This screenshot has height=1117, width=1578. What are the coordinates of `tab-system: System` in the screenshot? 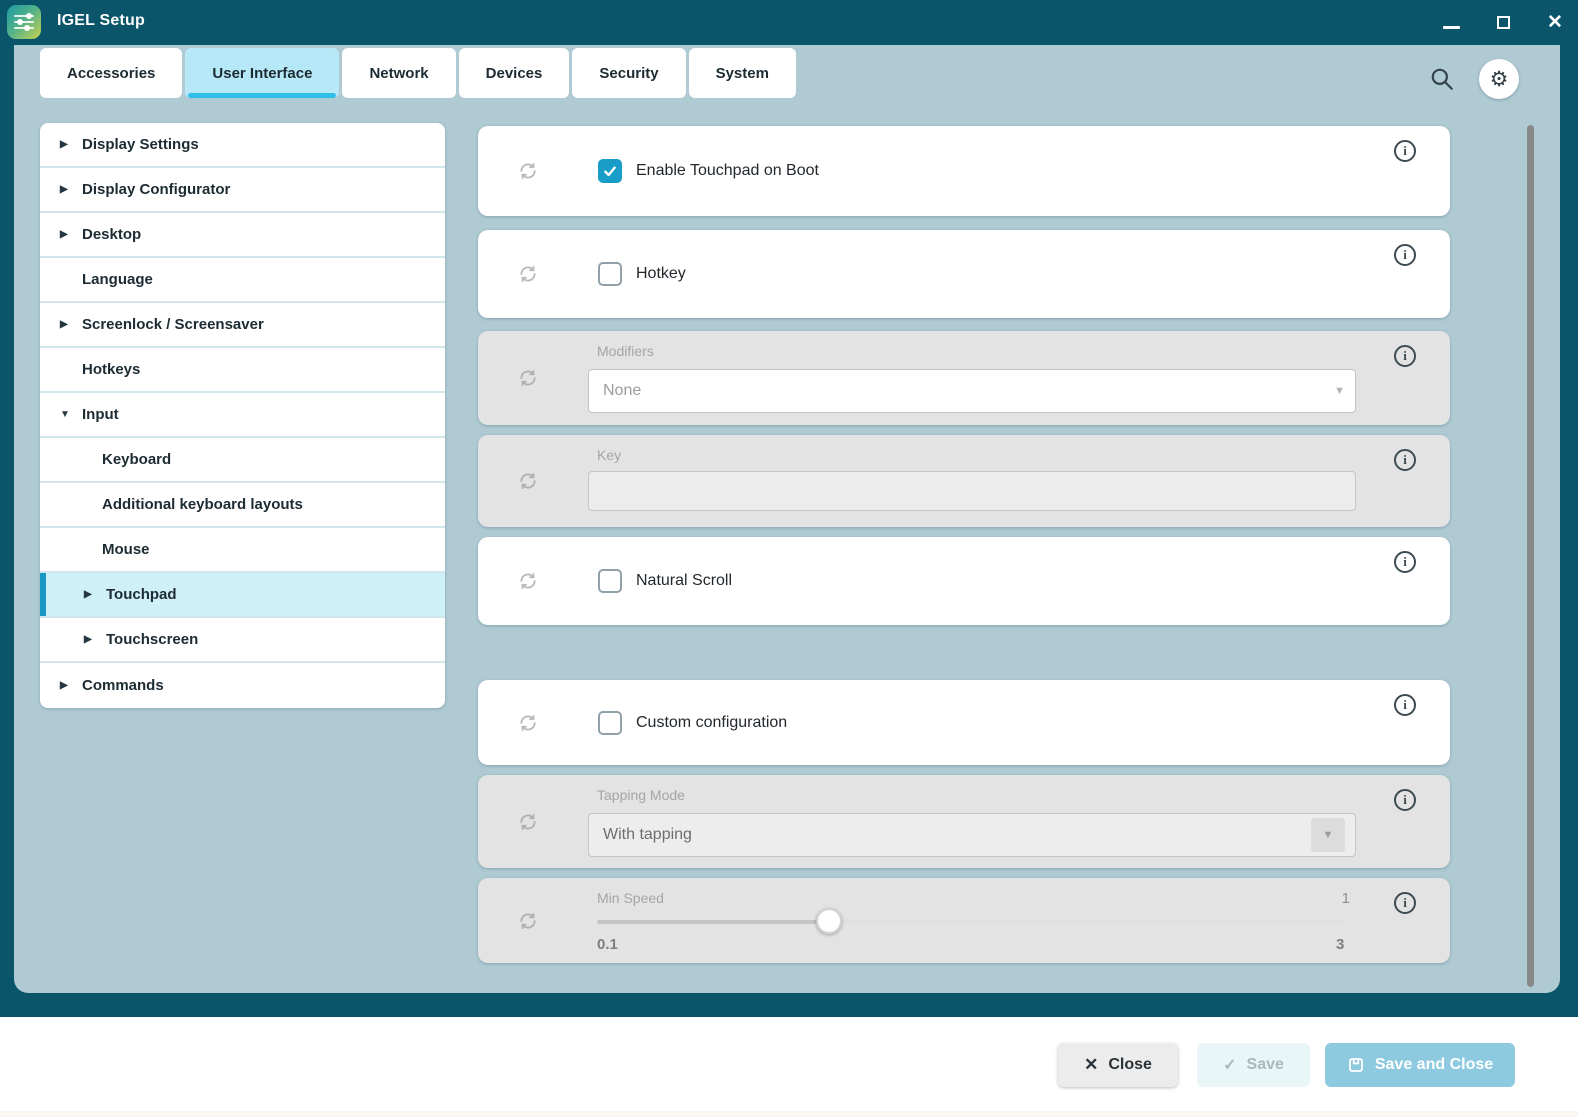 It's located at (742, 73).